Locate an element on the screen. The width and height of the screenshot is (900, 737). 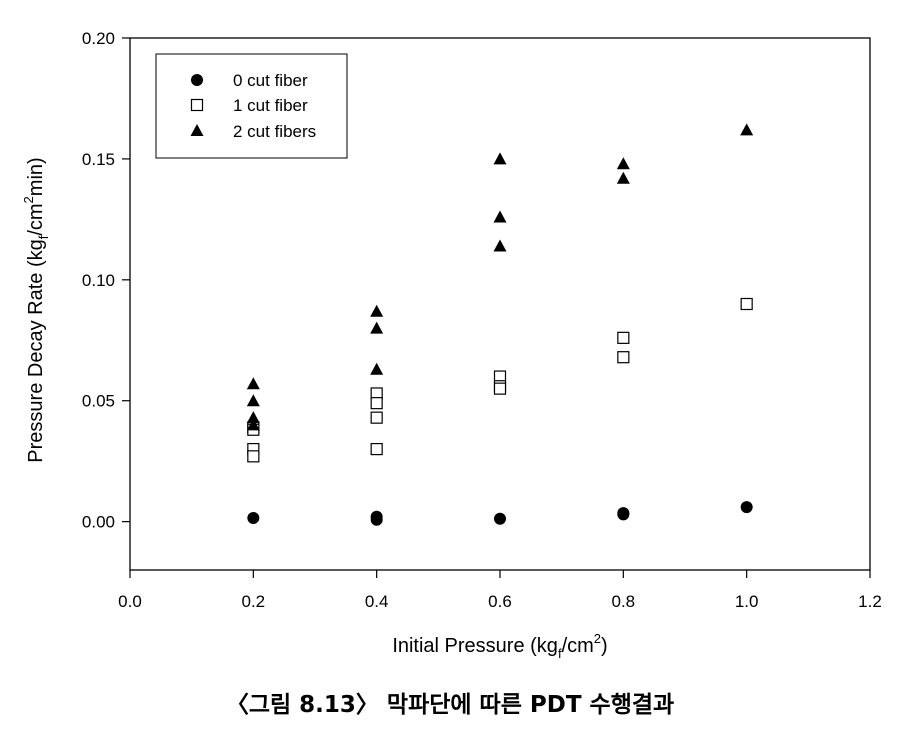
figure-caption: 〈그림 8.13〉 막파단에 따른 PDT 수행결과 is located at coordinates (450, 705).